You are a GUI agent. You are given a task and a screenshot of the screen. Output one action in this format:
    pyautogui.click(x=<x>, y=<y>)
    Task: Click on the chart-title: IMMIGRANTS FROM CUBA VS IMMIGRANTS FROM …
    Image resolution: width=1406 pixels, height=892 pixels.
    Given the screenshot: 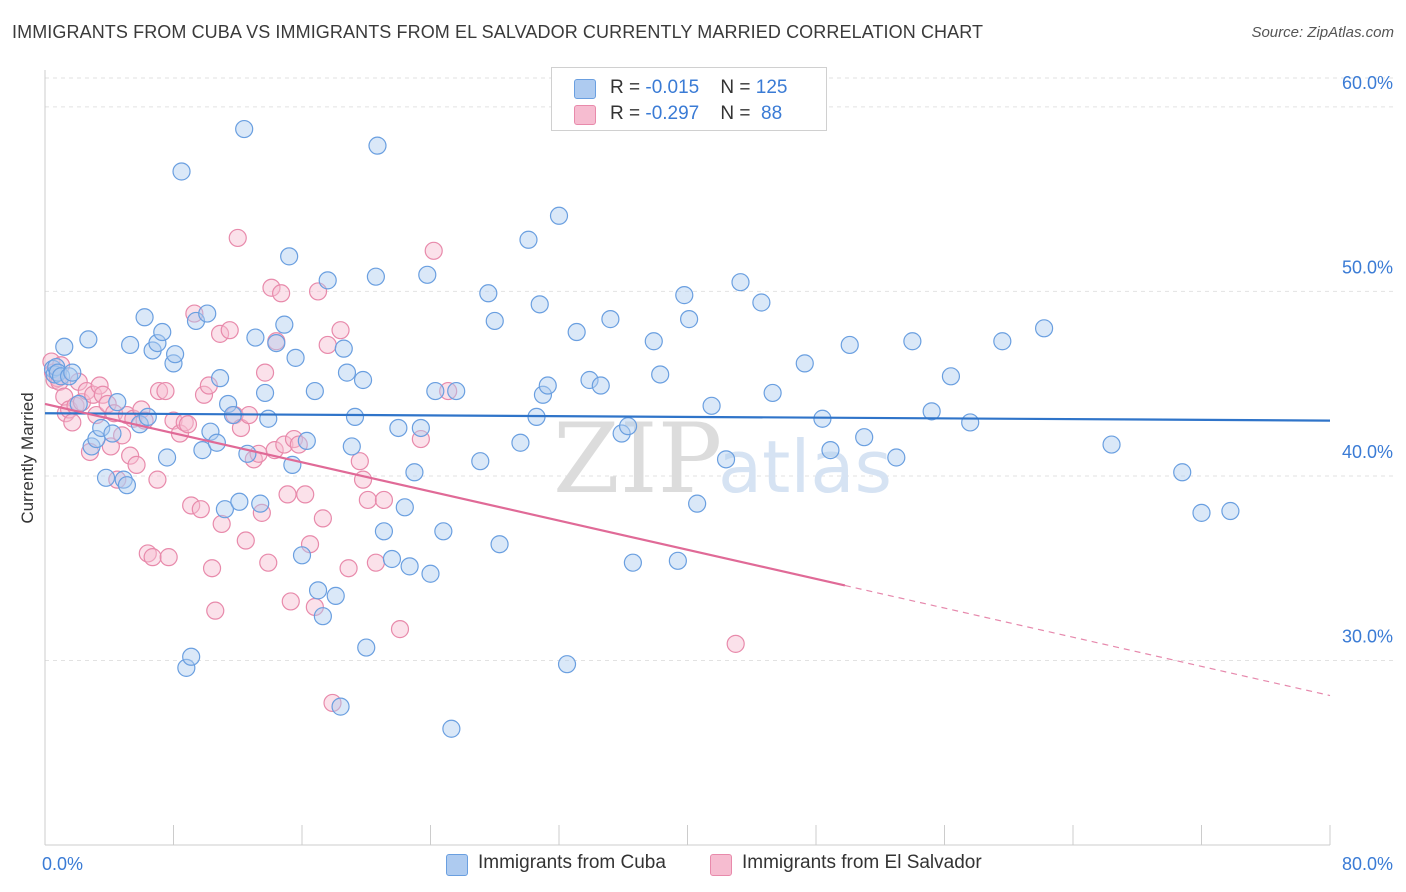 What is the action you would take?
    pyautogui.click(x=498, y=32)
    